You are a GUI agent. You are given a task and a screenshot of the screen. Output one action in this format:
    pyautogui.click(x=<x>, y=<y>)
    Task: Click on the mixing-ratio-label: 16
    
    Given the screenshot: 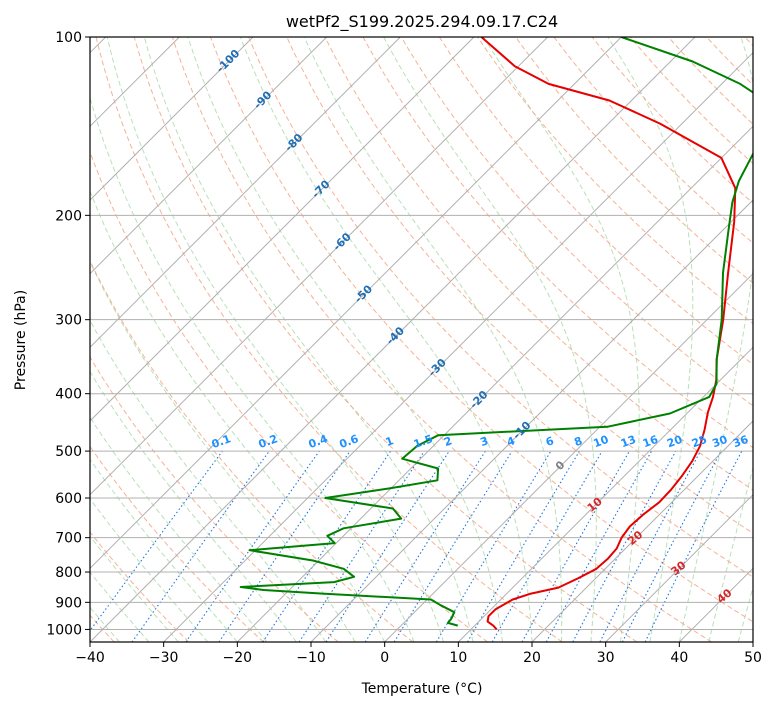 What is the action you would take?
    pyautogui.click(x=650, y=442)
    